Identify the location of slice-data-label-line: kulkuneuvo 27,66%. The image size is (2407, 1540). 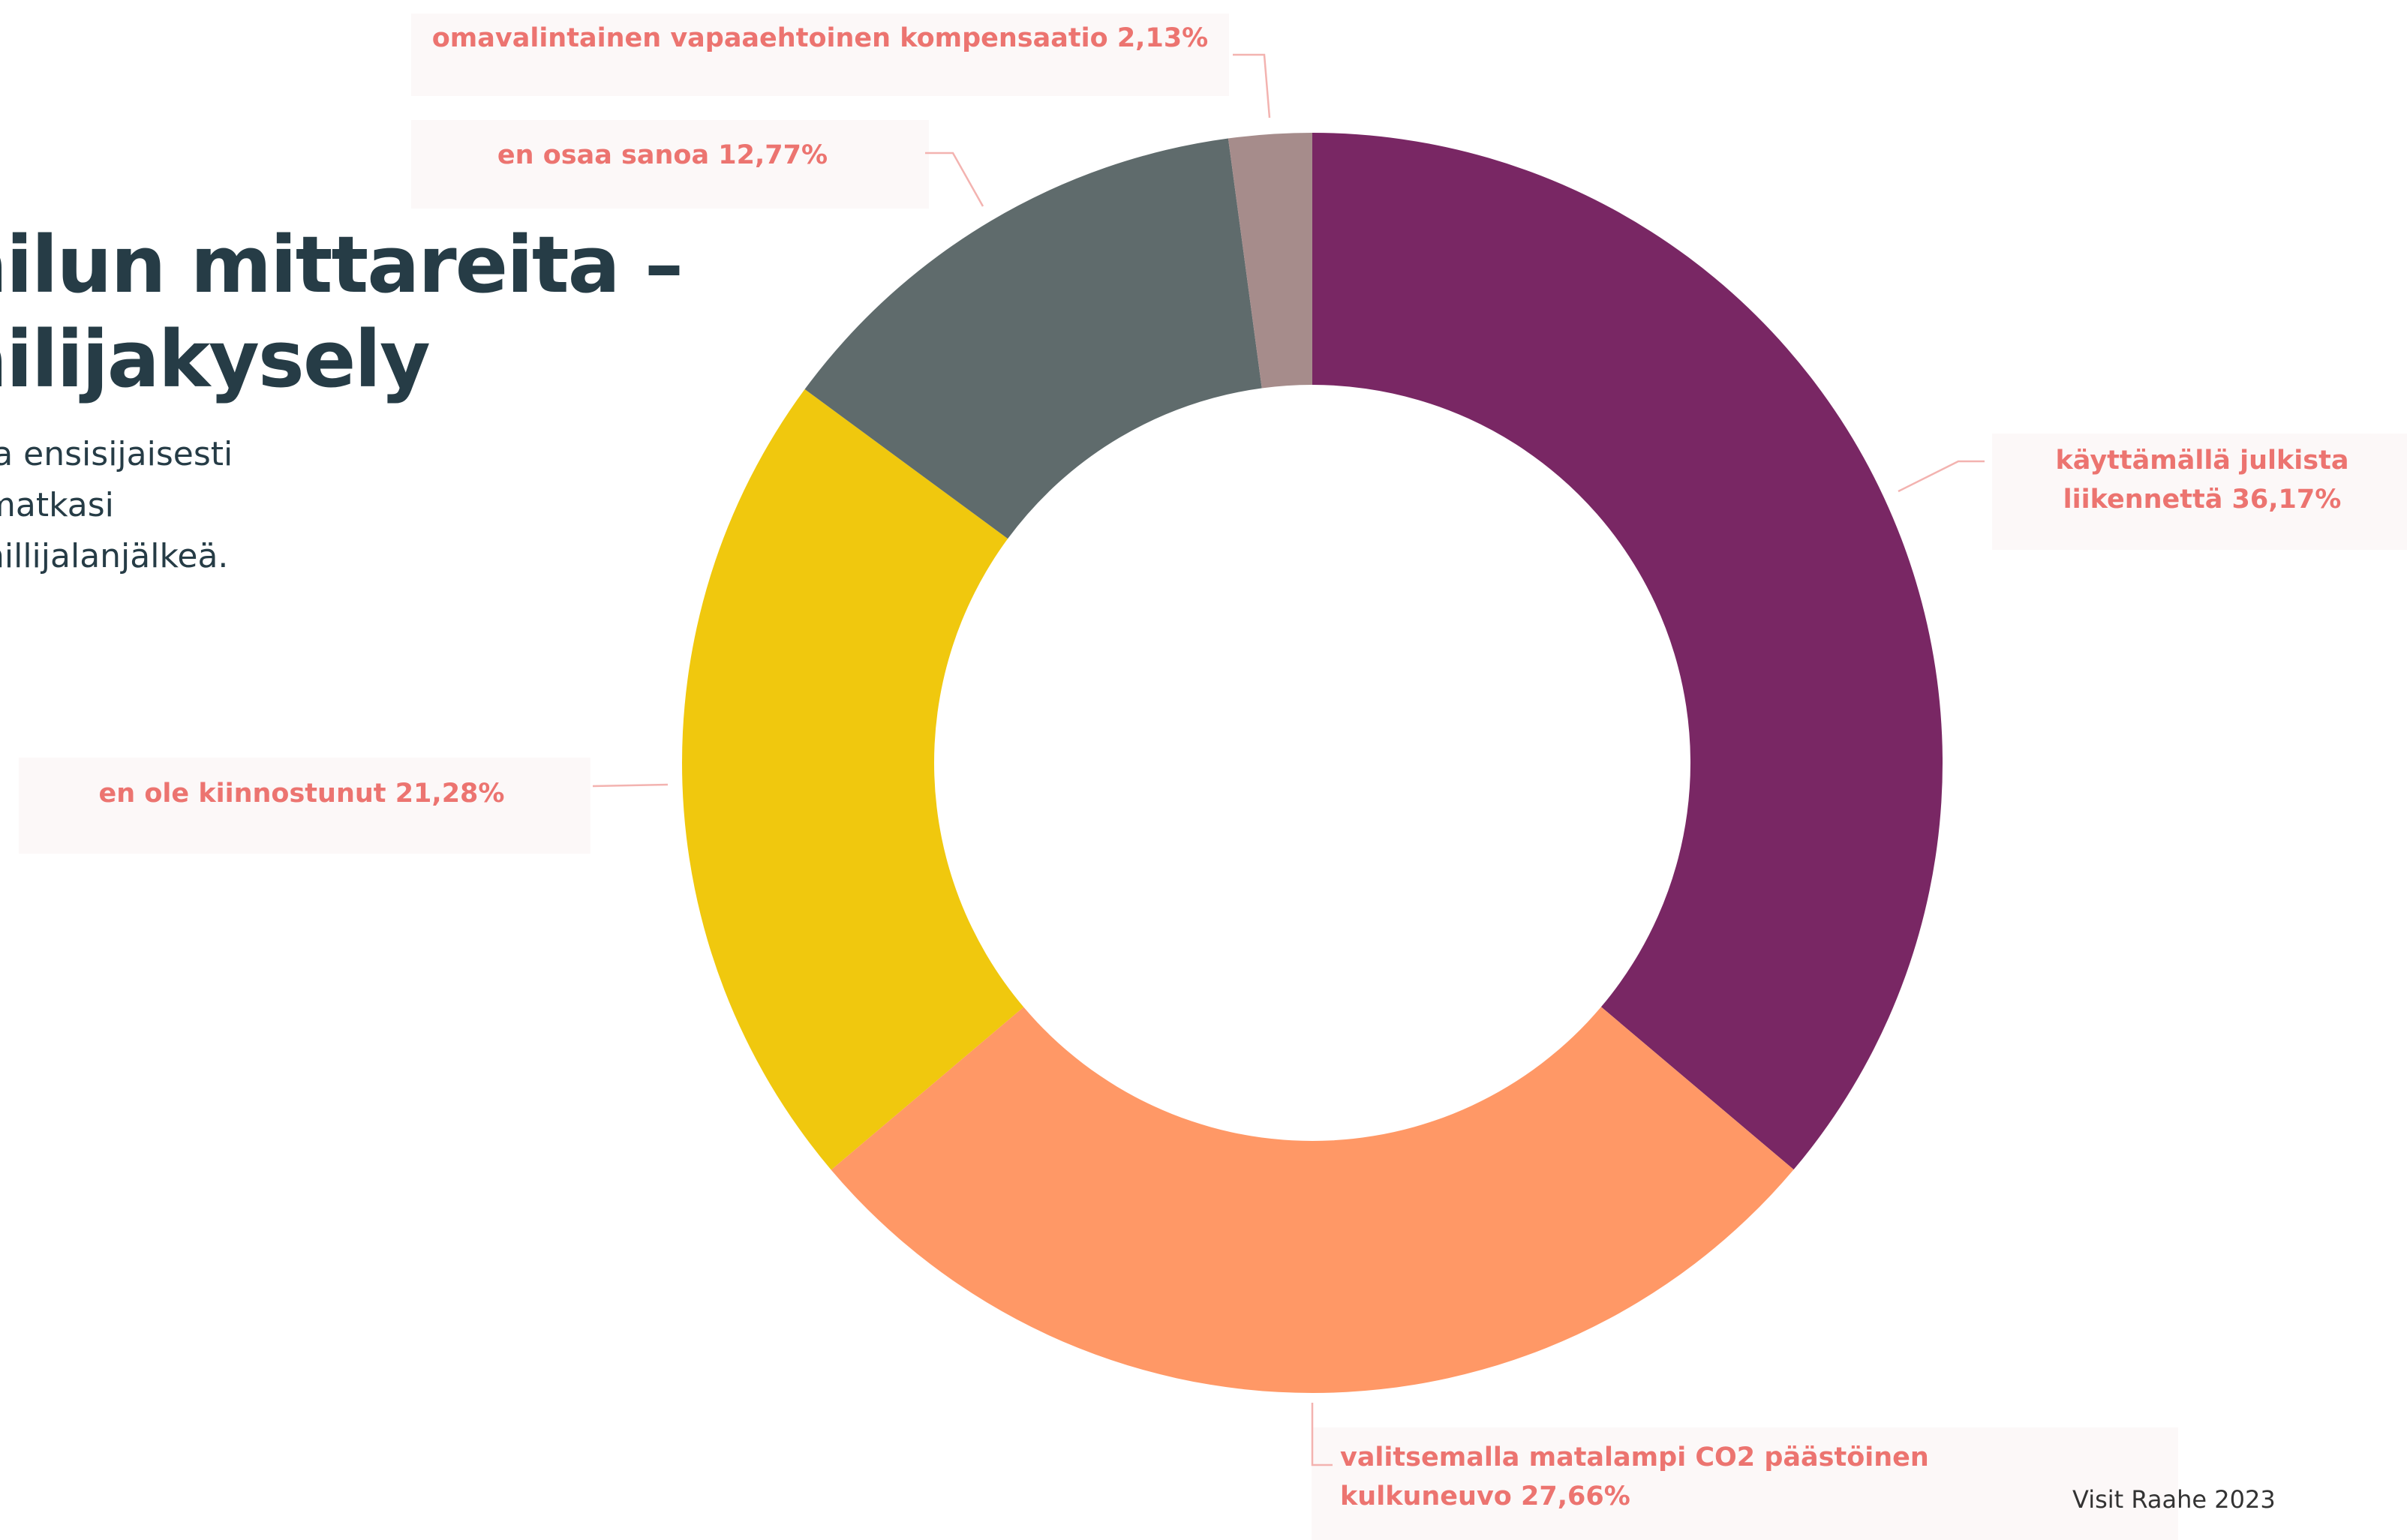
(1485, 1496).